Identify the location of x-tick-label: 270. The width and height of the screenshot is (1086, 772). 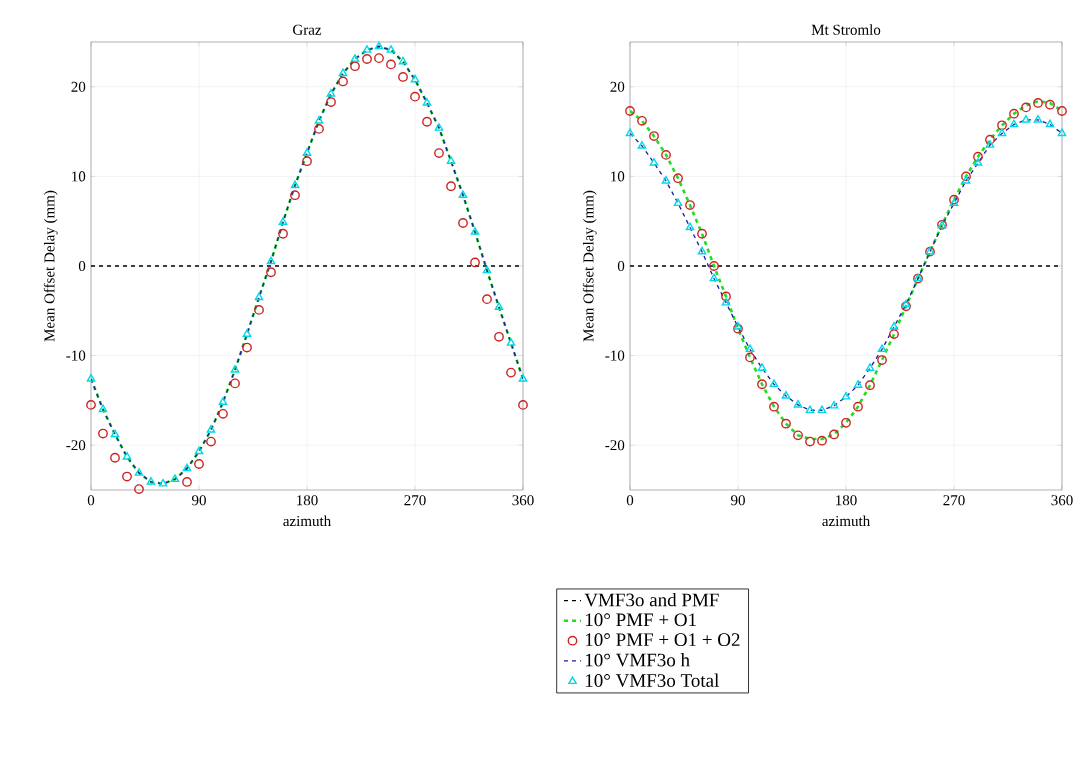
(954, 500).